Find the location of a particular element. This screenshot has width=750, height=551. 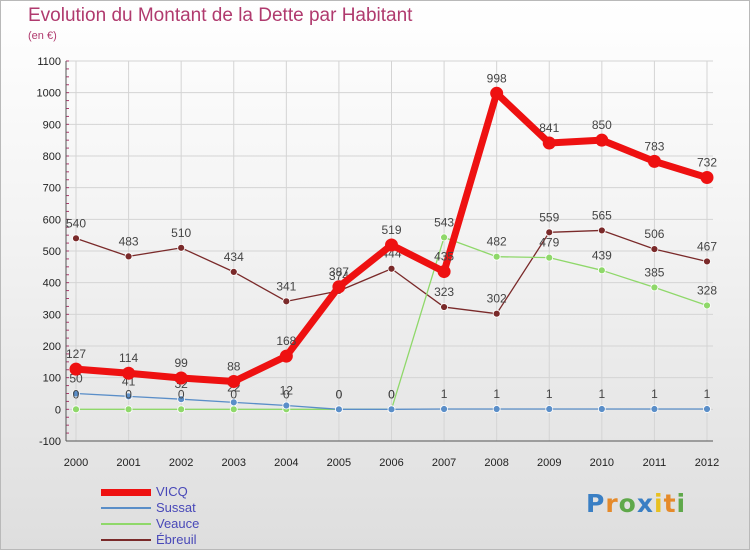

legend-label: Sussat is located at coordinates (176, 507).